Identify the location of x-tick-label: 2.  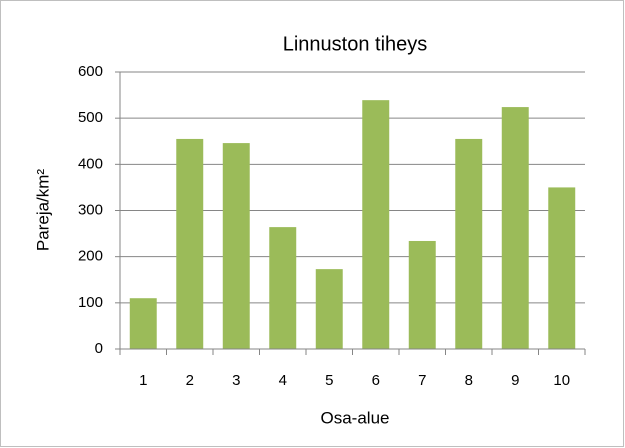
(190, 380).